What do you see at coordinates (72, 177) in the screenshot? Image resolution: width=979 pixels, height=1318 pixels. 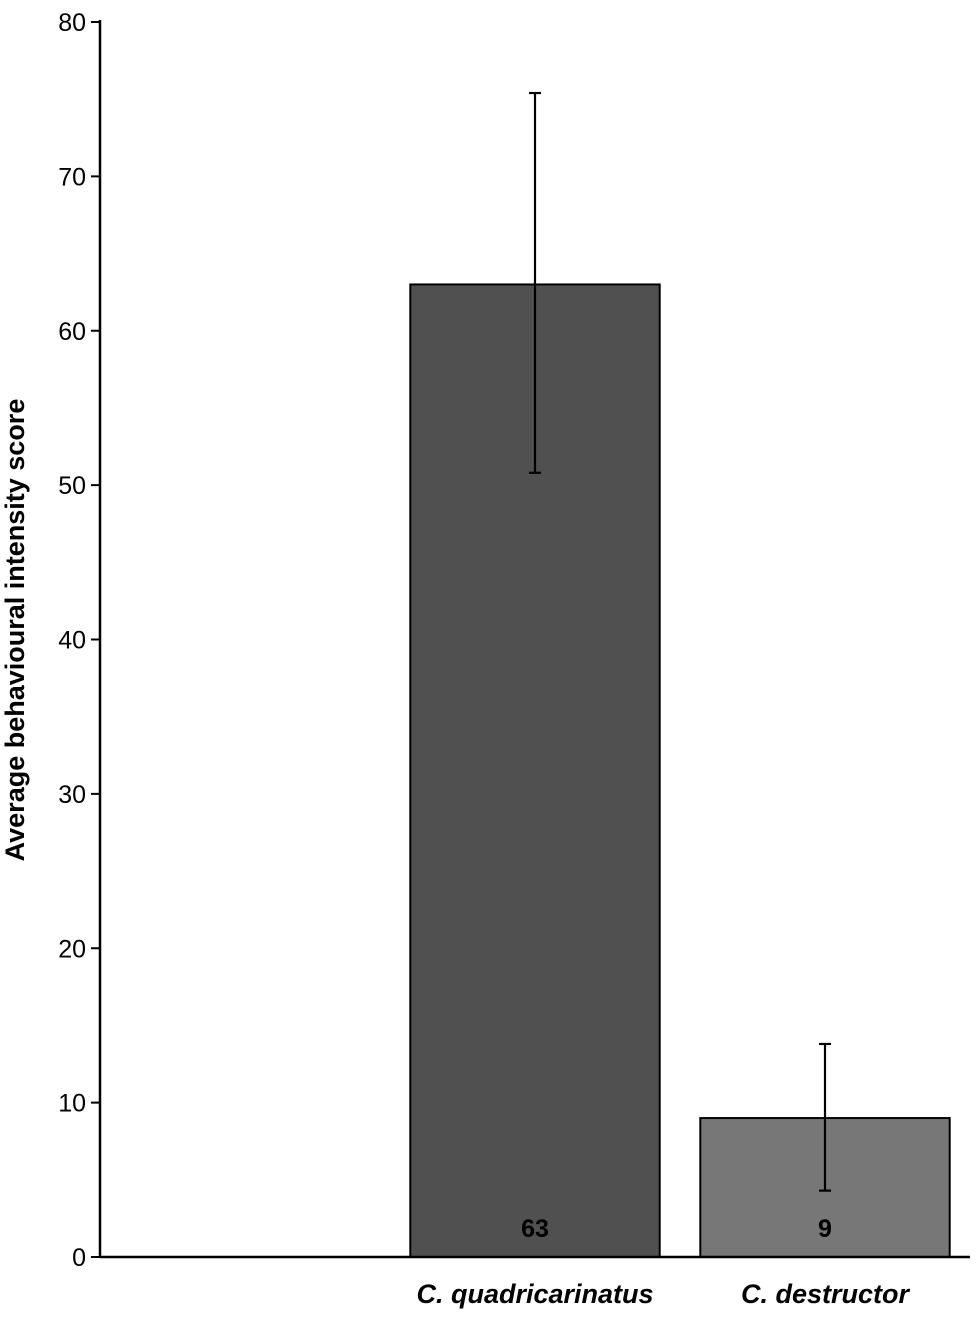 I see `y-tick-label: 70` at bounding box center [72, 177].